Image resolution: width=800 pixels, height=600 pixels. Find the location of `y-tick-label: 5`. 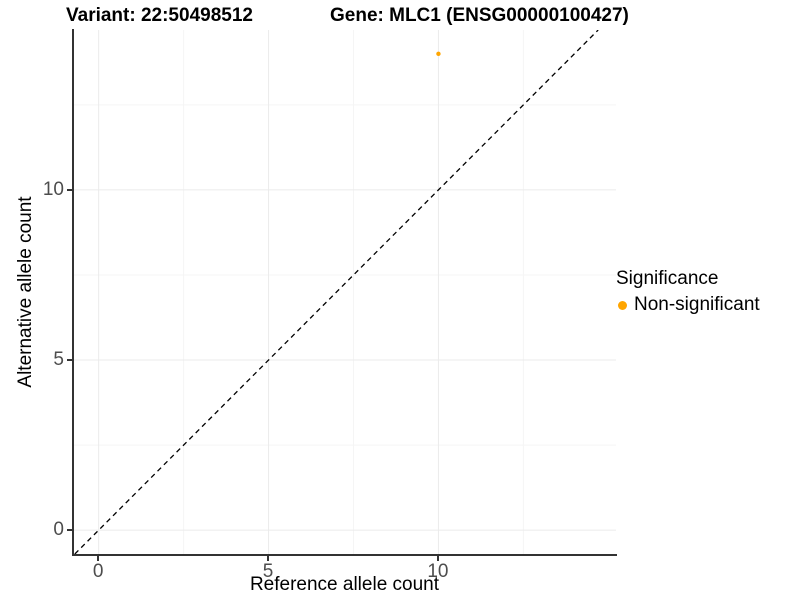

y-tick-label: 5 is located at coordinates (58, 360).